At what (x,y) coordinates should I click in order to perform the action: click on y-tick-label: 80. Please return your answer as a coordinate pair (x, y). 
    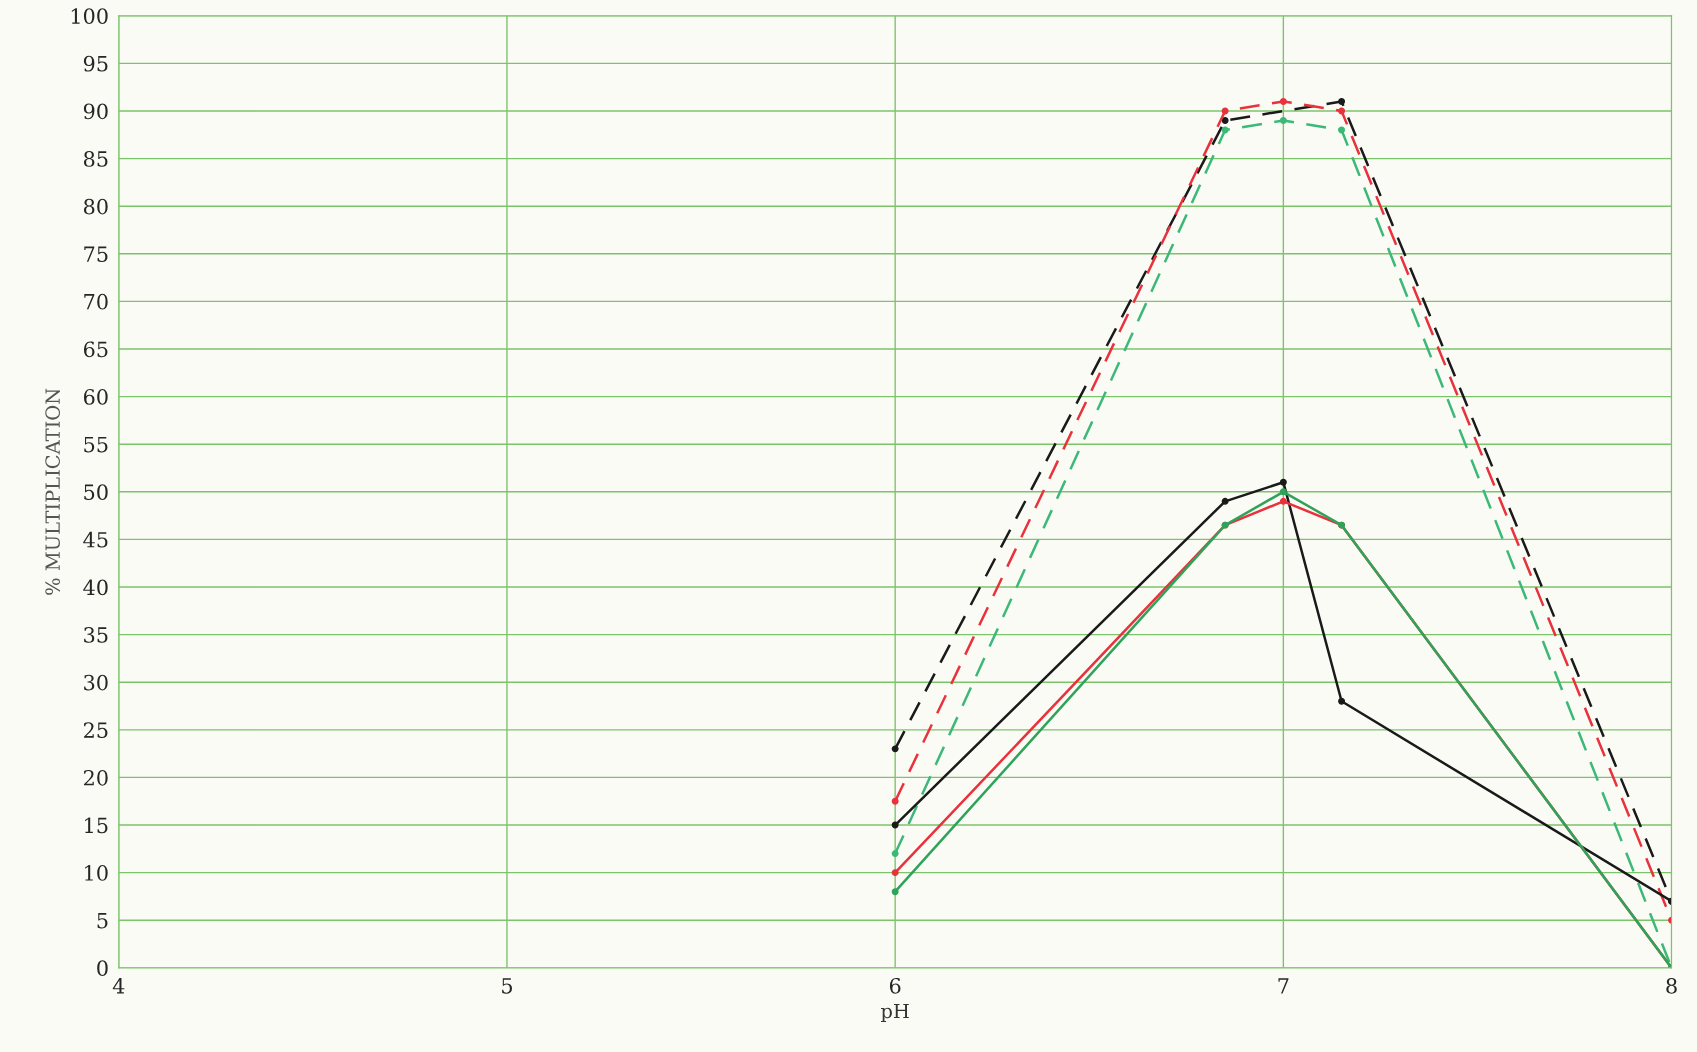
    Looking at the image, I should click on (95, 206).